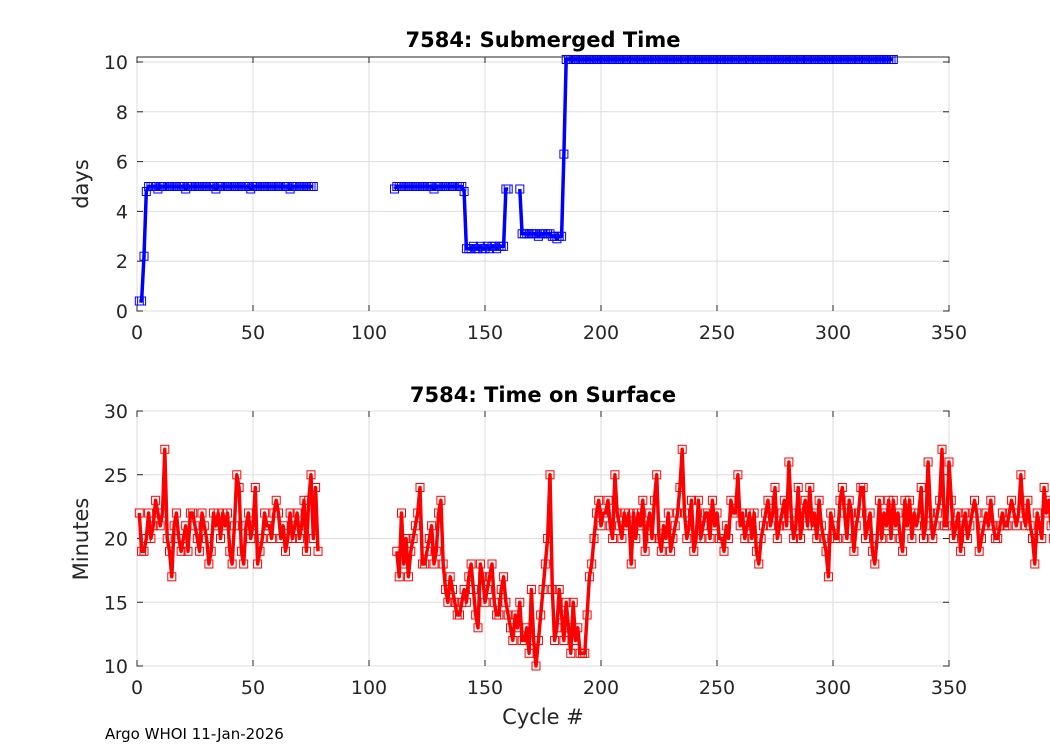 This screenshot has width=1050, height=750. I want to click on y-tick-label: 4, so click(122, 212).